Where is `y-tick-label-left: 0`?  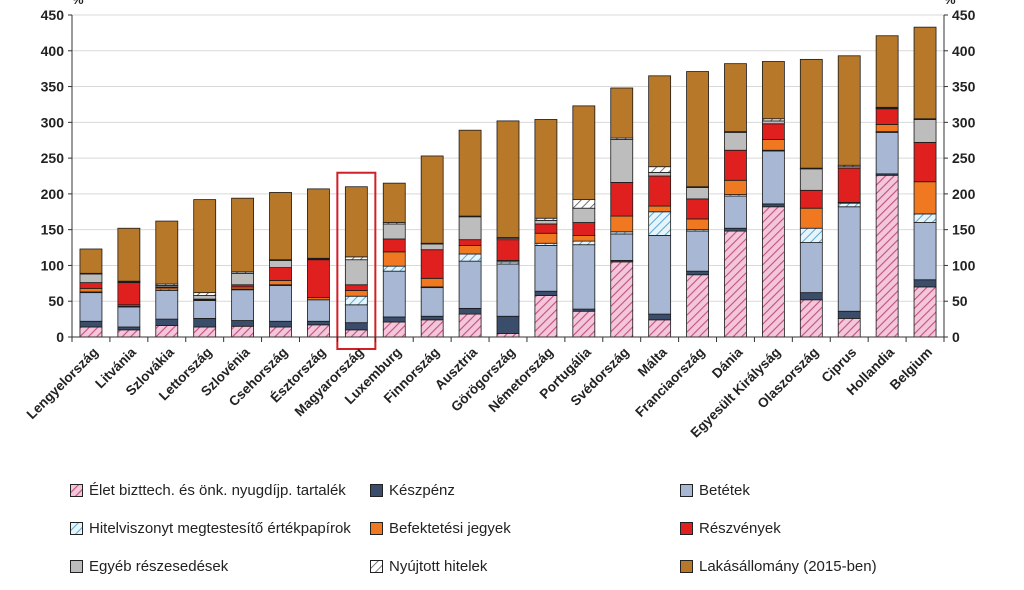 y-tick-label-left: 0 is located at coordinates (60, 337).